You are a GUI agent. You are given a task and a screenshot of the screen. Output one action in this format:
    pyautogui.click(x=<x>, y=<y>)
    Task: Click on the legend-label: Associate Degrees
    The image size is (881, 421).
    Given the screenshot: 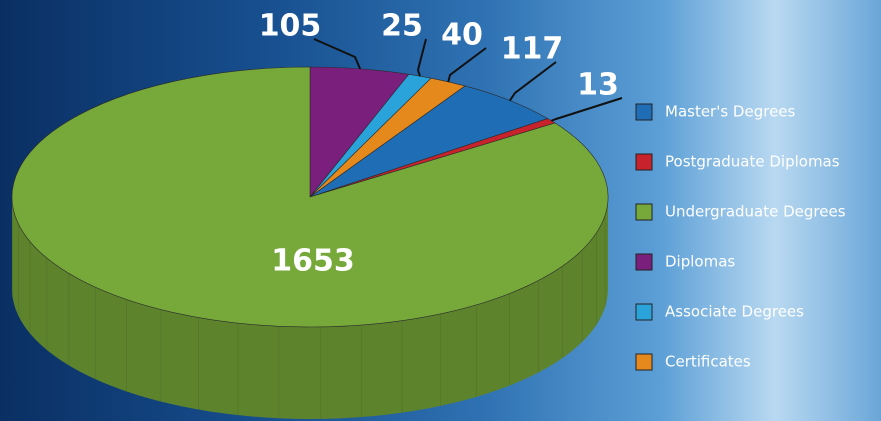 What is the action you would take?
    pyautogui.click(x=734, y=312)
    